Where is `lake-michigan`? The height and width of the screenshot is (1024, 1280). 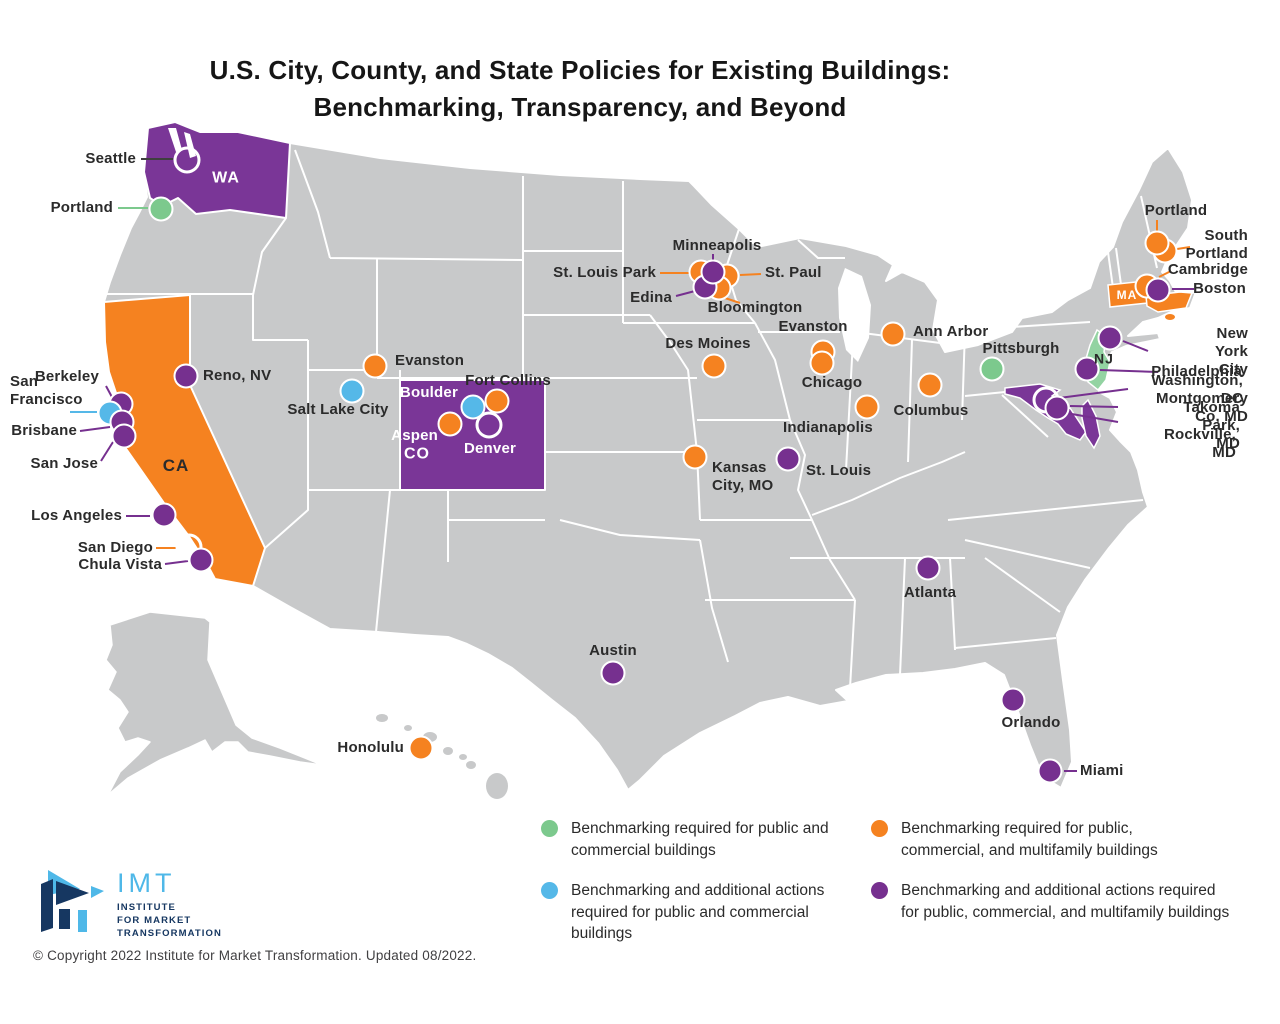
lake-michigan is located at coordinates (854, 315).